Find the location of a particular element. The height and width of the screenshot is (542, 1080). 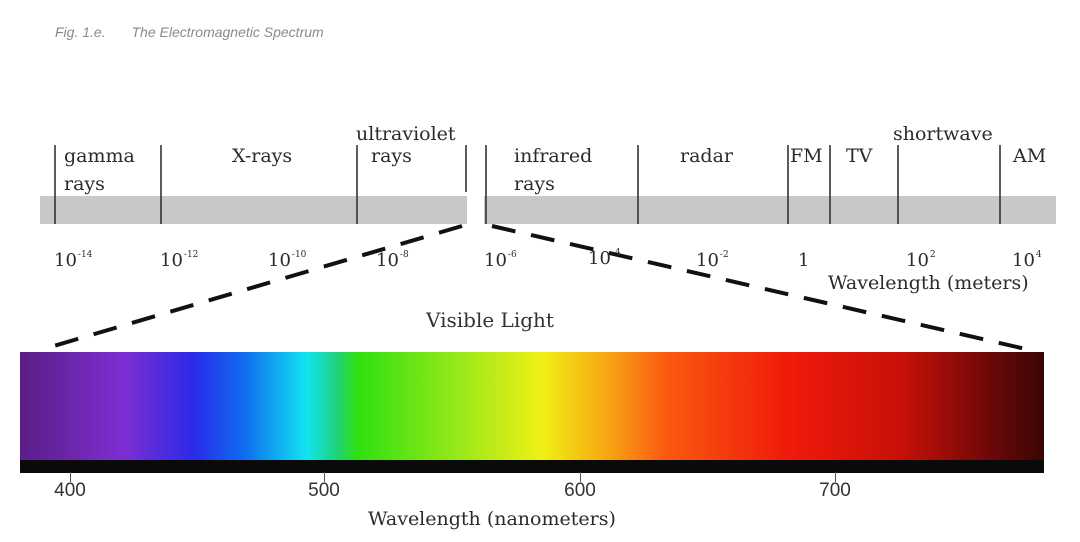

band-tv: TV is located at coordinates (859, 156).